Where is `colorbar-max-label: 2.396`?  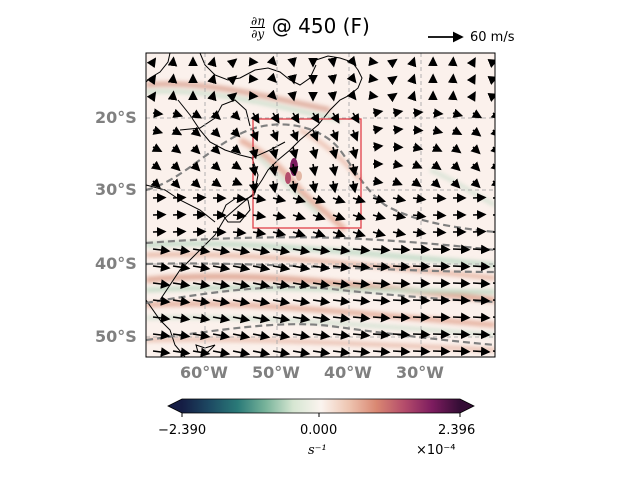
colorbar-max-label: 2.396 is located at coordinates (457, 430).